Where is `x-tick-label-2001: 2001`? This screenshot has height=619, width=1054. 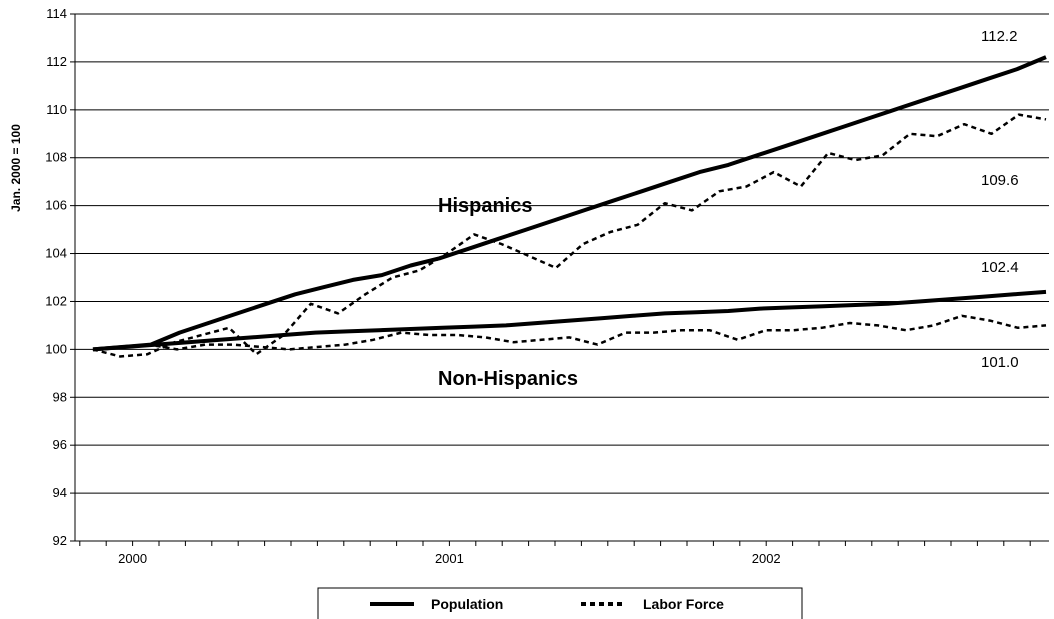
x-tick-label-2001: 2001 is located at coordinates (449, 558).